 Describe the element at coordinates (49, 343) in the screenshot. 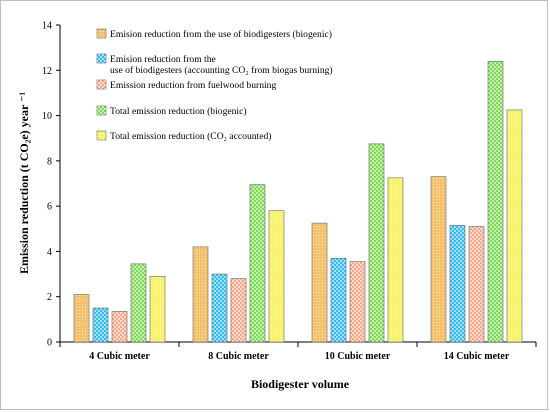

I see `y-tick-label: 0` at that location.